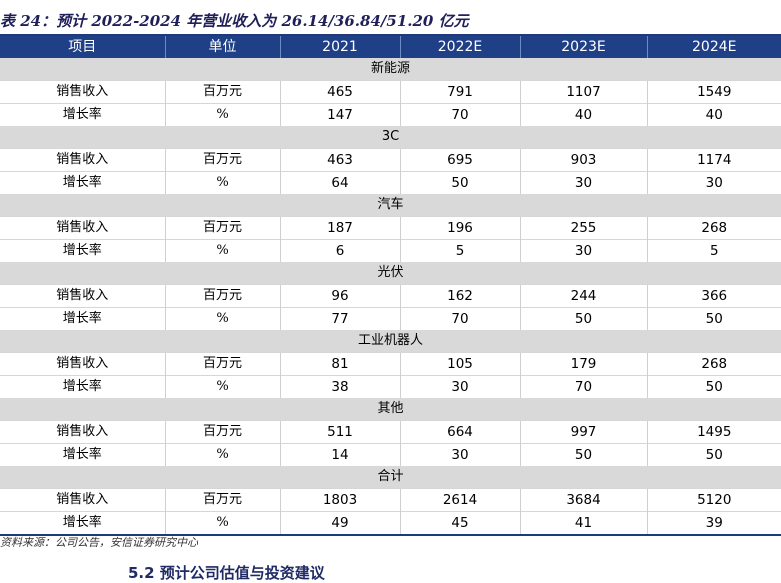 This screenshot has width=781, height=583. I want to click on category-row: 汽车, so click(390, 205).